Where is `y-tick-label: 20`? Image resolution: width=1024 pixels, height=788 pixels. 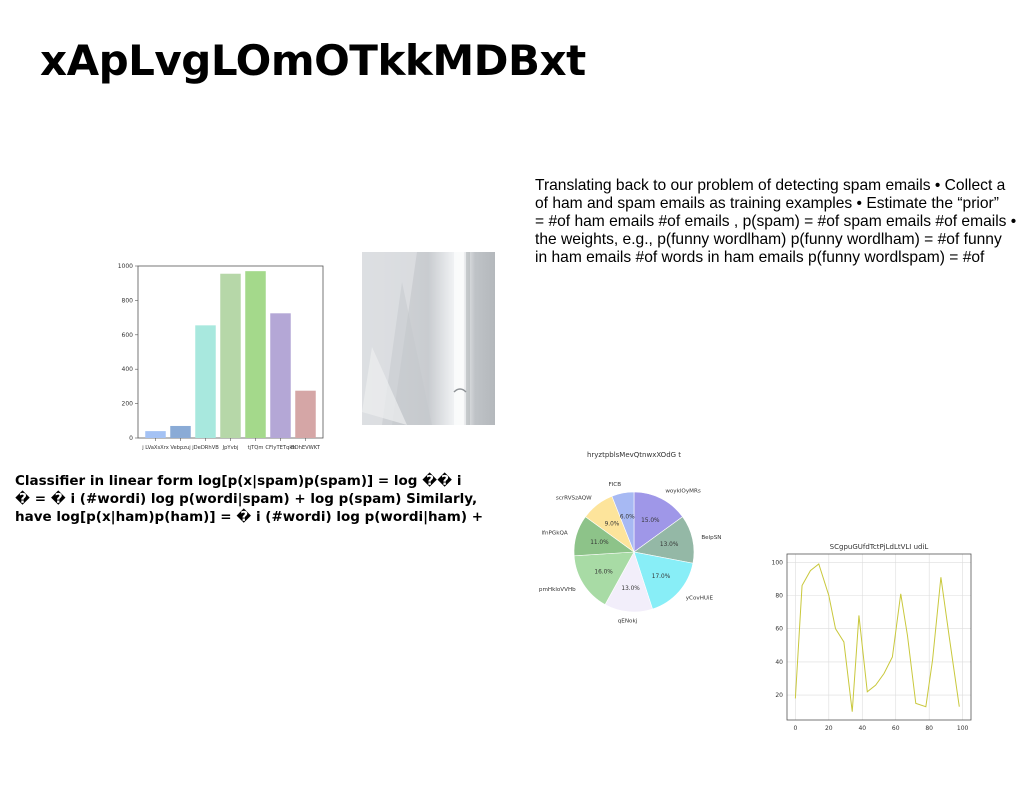
y-tick-label: 20 is located at coordinates (779, 695).